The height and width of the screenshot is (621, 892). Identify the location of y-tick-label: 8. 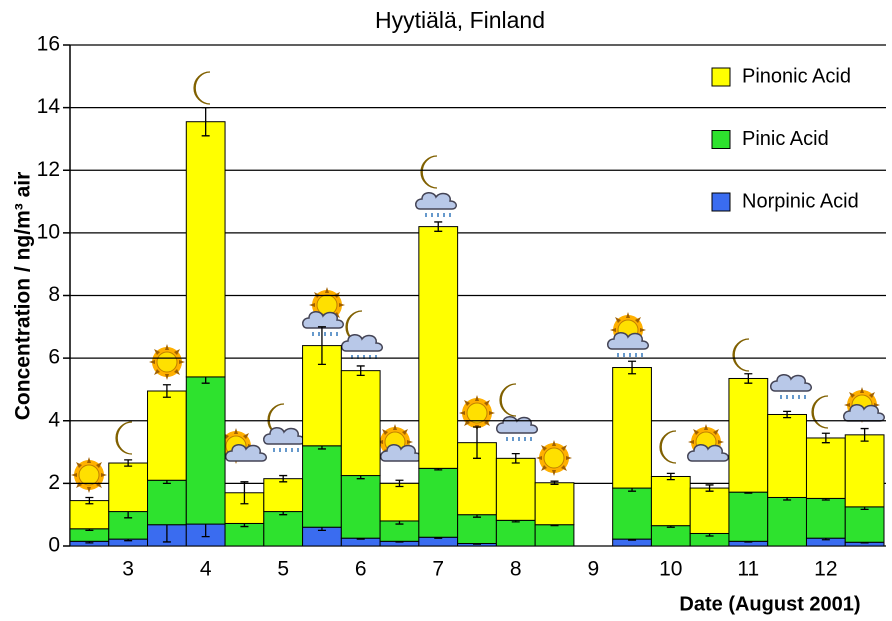
(54, 294).